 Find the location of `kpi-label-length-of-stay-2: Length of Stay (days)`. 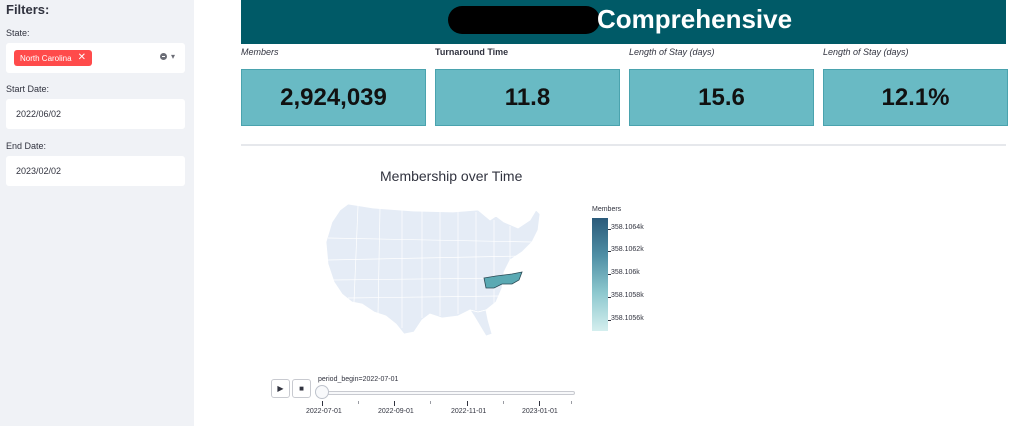

kpi-label-length-of-stay-2: Length of Stay (days) is located at coordinates (866, 52).